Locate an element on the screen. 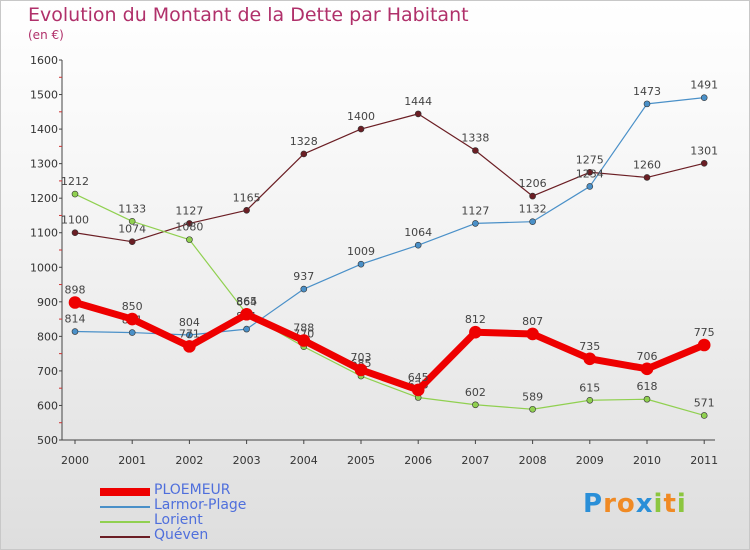  data-label-ploemeur: 807 is located at coordinates (532, 321).